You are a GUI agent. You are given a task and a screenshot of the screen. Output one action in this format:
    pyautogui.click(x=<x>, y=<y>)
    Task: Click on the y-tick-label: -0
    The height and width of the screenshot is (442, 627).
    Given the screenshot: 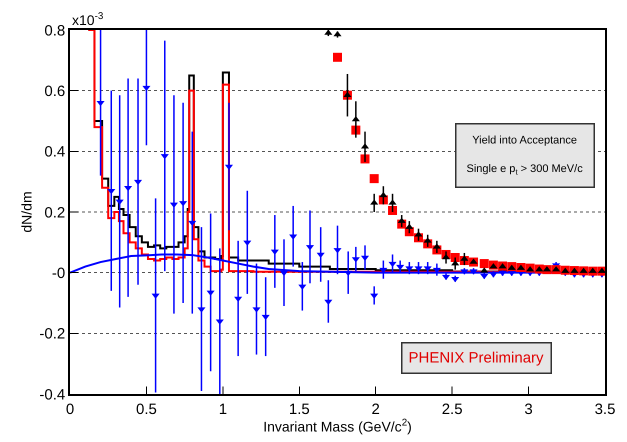 What is the action you would take?
    pyautogui.click(x=59, y=273)
    